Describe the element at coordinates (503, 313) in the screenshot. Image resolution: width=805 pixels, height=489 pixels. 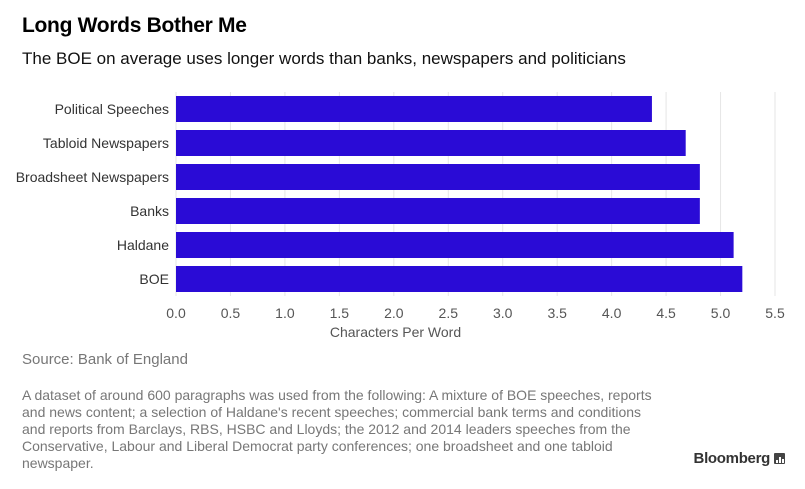
I see `x-tick-label: 3.0` at that location.